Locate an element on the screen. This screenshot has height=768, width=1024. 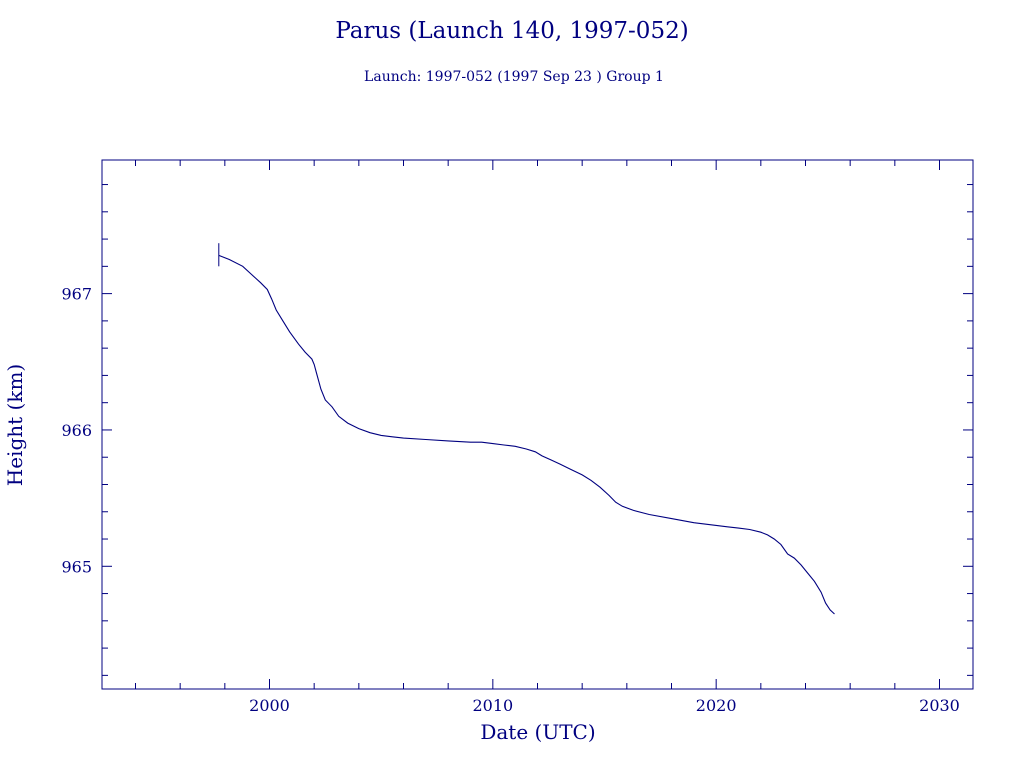
x-tick-label: 2000 is located at coordinates (269, 705).